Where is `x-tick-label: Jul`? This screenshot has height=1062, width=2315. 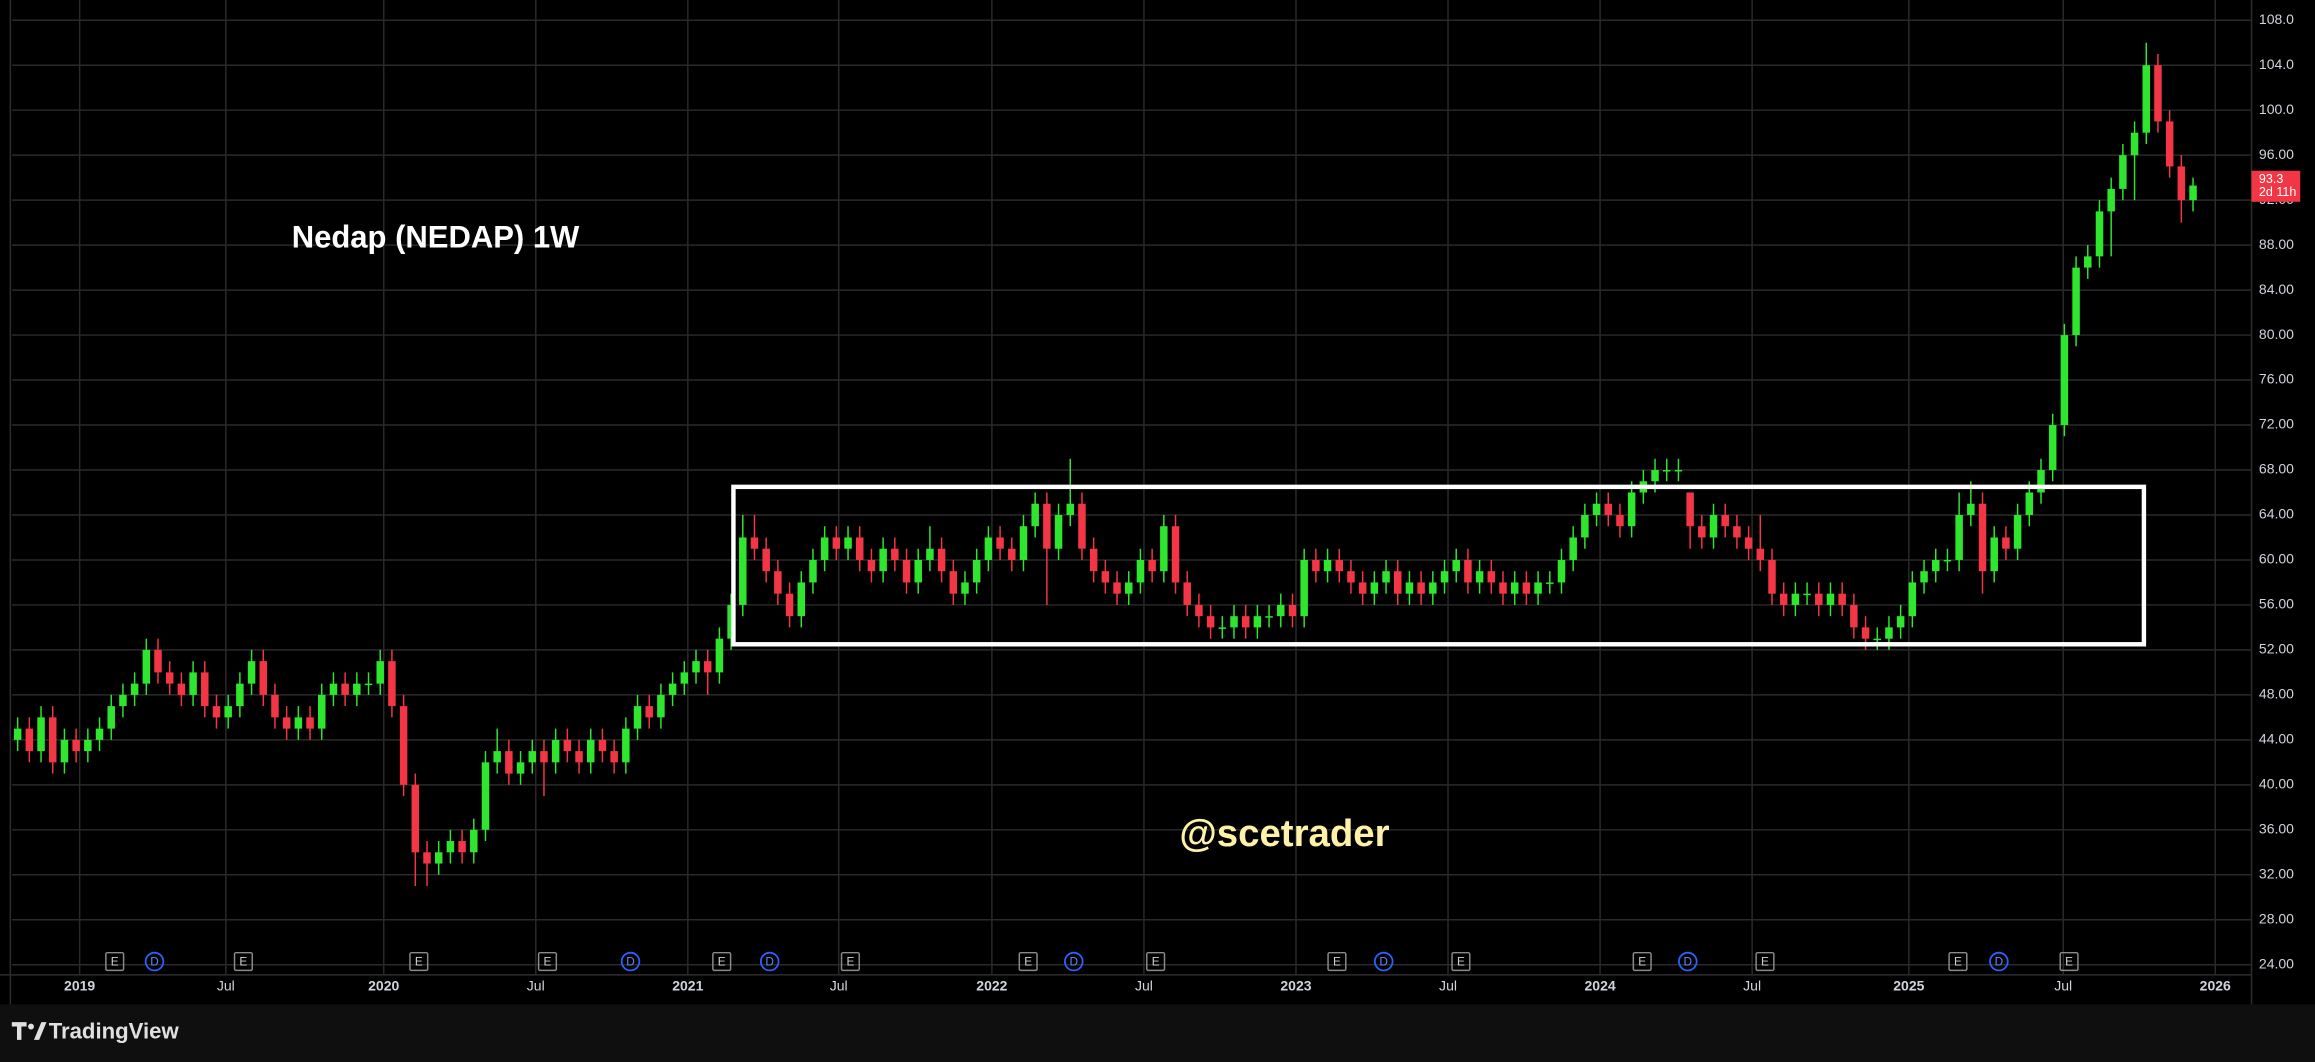
x-tick-label: Jul is located at coordinates (839, 985).